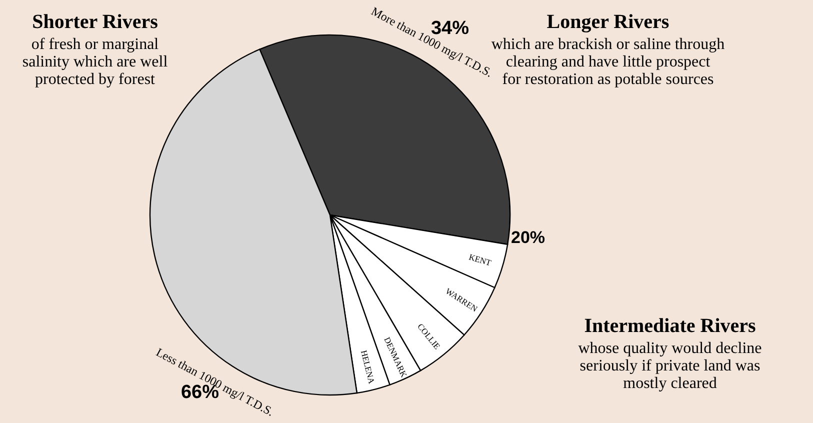 The image size is (813, 423). I want to click on slice-label: KENT, so click(481, 260).